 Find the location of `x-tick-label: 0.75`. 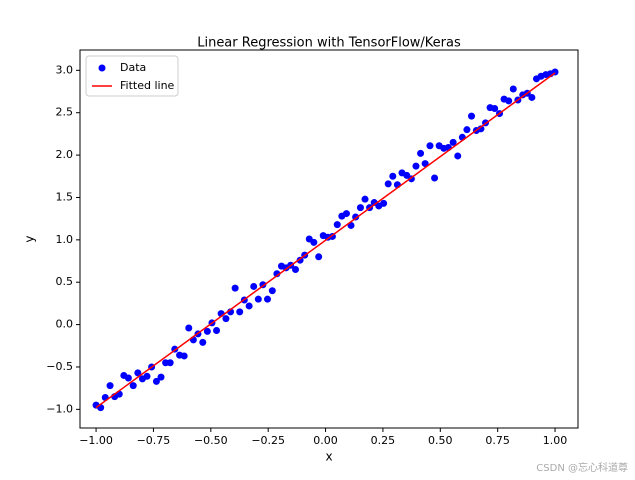

x-tick-label: 0.75 is located at coordinates (497, 440).